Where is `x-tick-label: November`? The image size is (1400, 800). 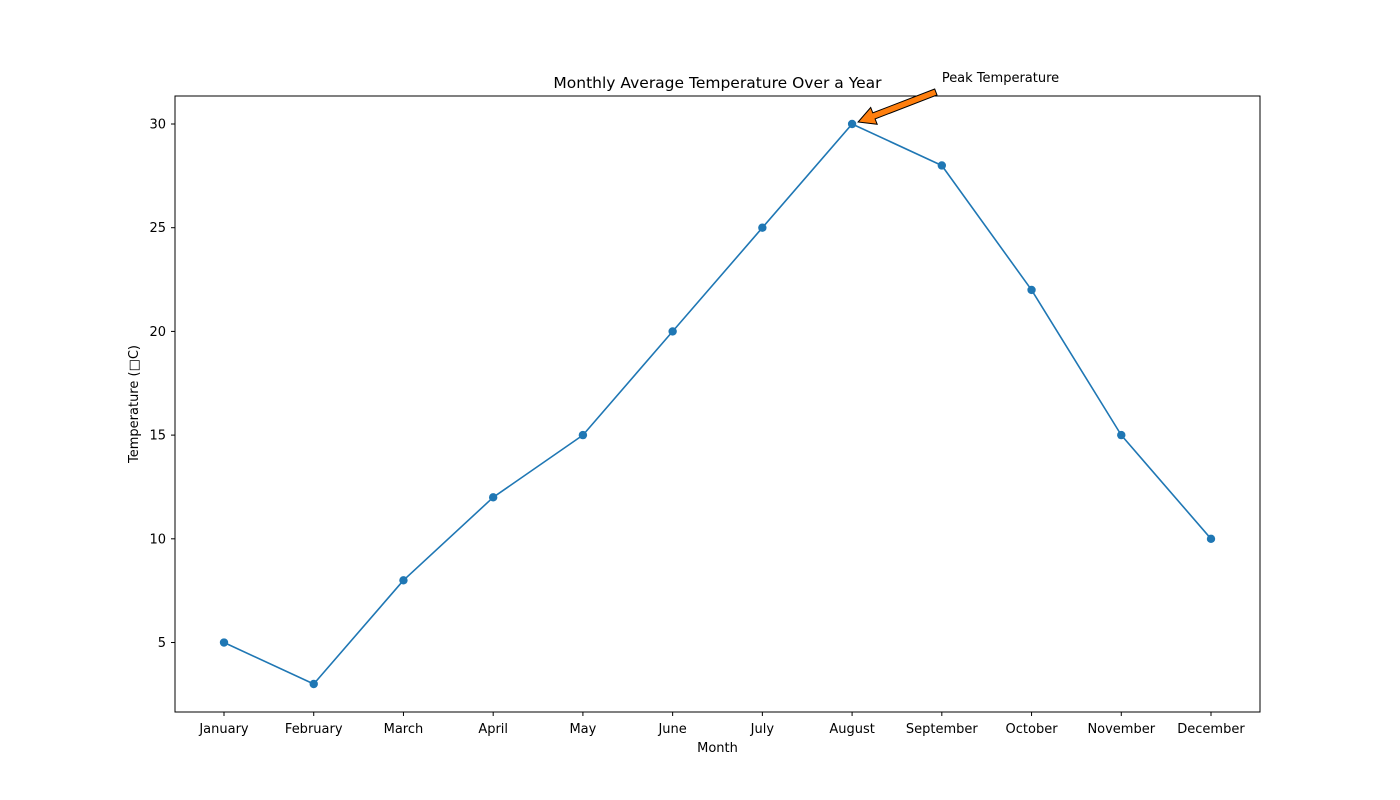
x-tick-label: November is located at coordinates (1121, 729).